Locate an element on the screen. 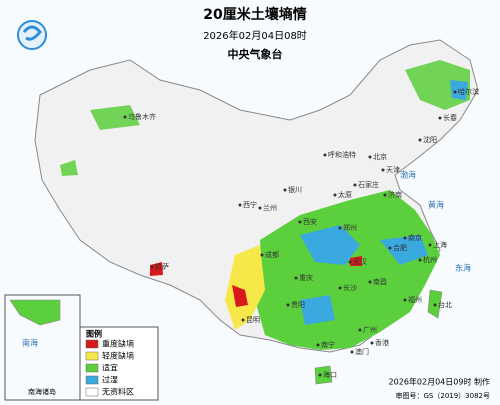  city-label: 西宁 is located at coordinates (250, 204).